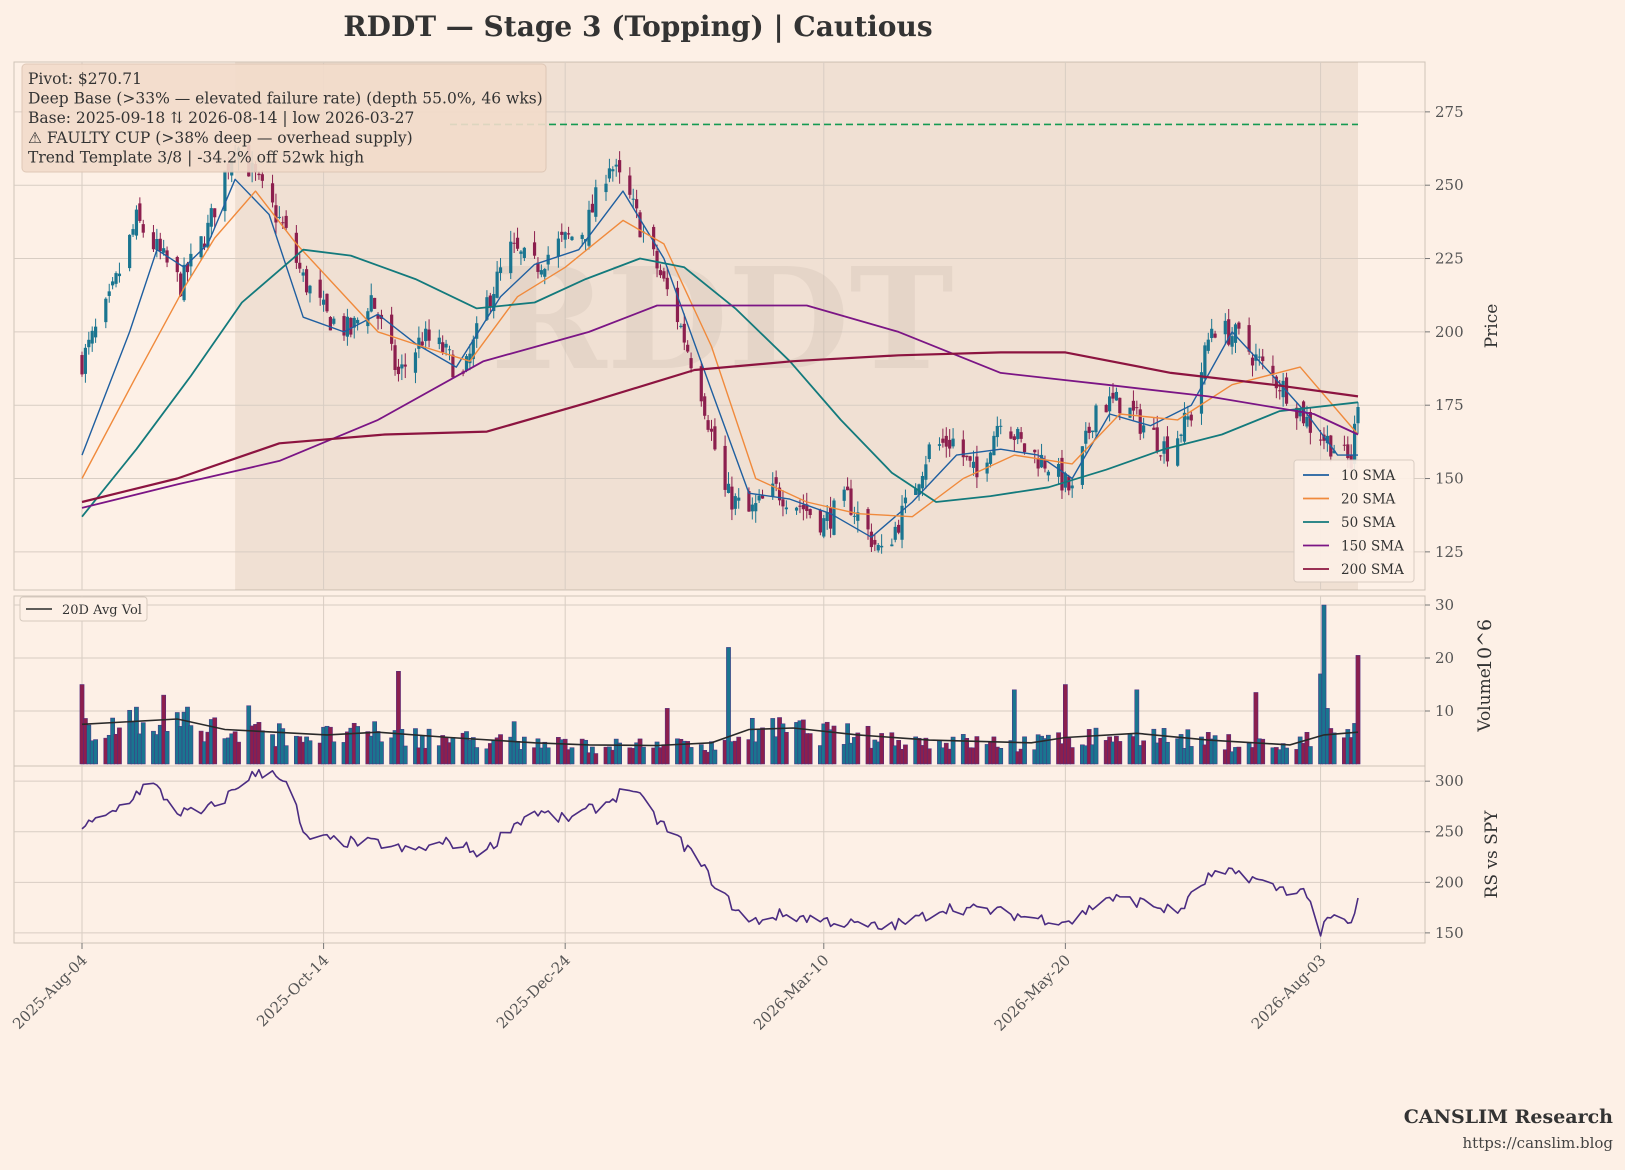 The image size is (1625, 1170). I want to click on sma-legend: 10 SMA 20 SMA 50 SMA 150 SMA 200 SMA, so click(1354, 521).